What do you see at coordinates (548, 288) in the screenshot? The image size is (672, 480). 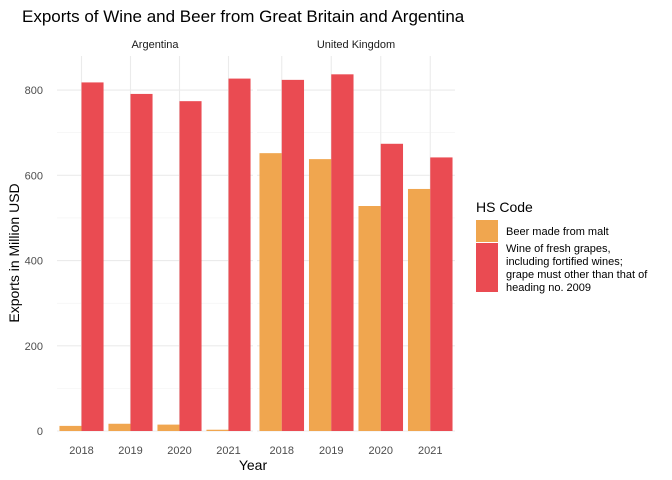 I see `legend-label-line: heading no. 2009` at bounding box center [548, 288].